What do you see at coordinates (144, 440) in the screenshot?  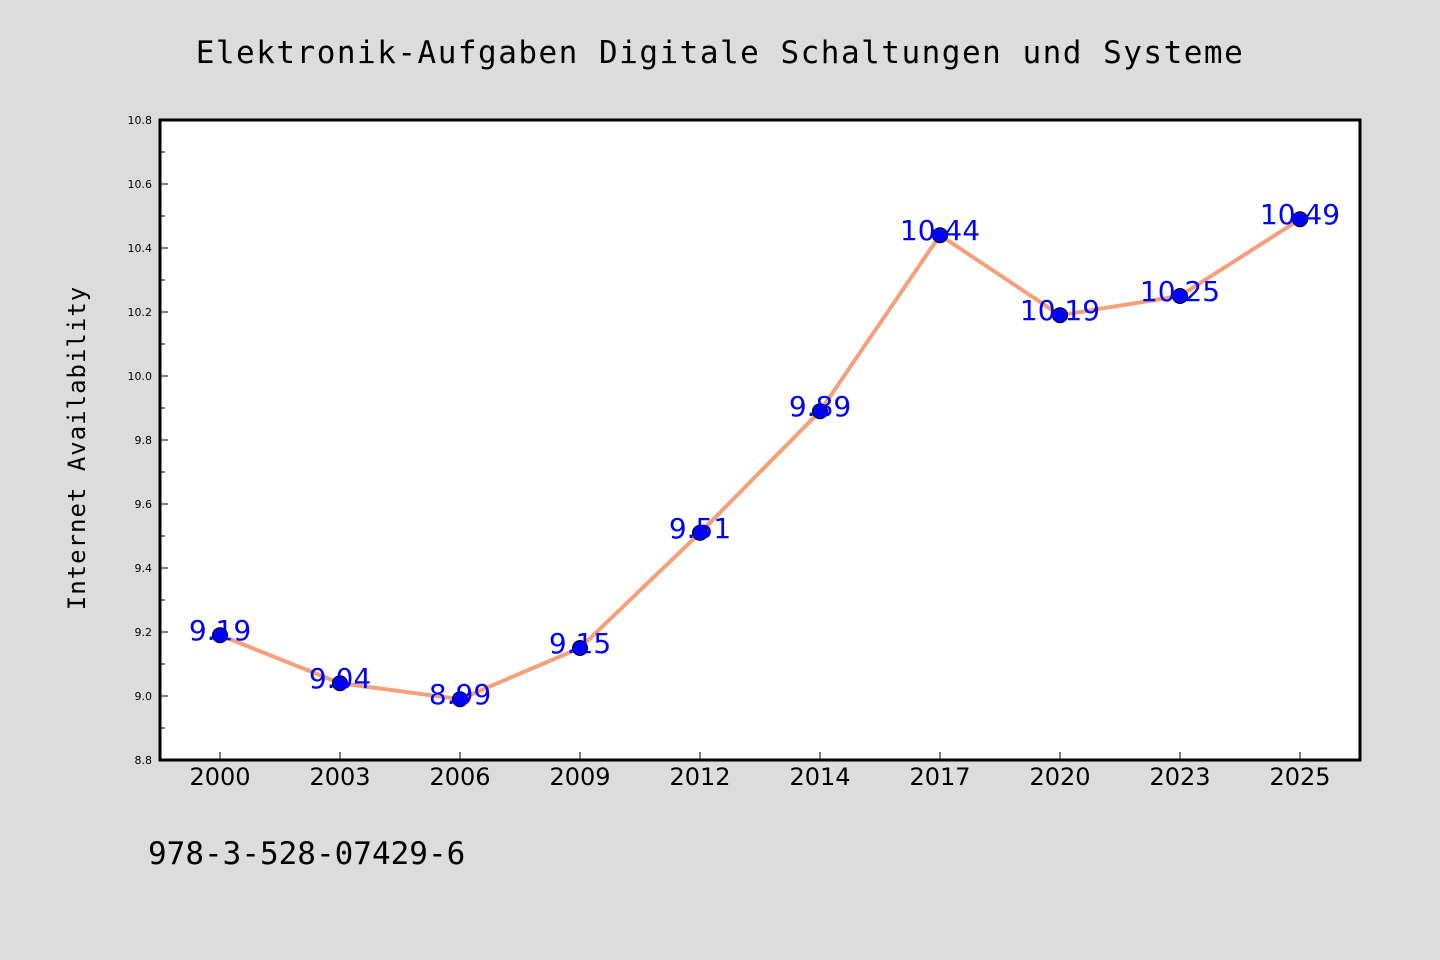 I see `y-tick-label: 9.8` at bounding box center [144, 440].